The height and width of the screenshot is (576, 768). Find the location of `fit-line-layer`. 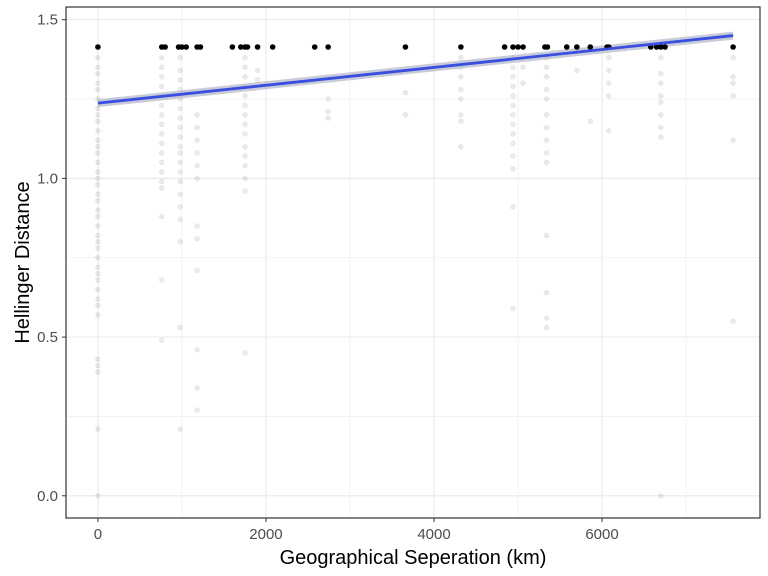

fit-line-layer is located at coordinates (415, 69).